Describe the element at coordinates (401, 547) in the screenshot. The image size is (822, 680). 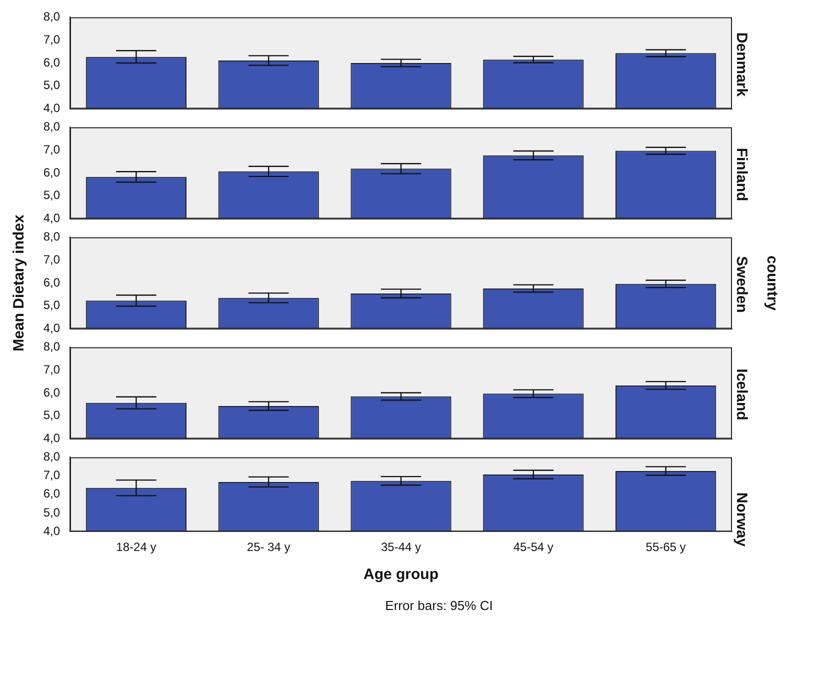
I see `x-tick-label: 35-44 y` at that location.